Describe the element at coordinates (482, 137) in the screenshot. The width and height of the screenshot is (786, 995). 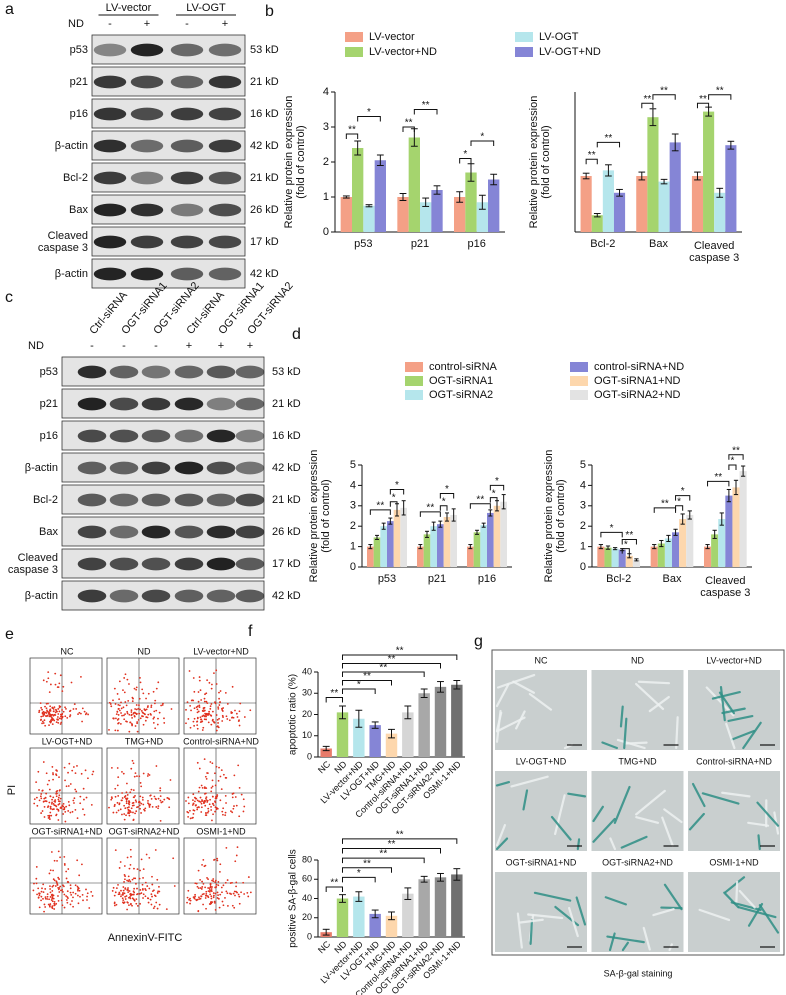
I see `significance-label: *` at that location.